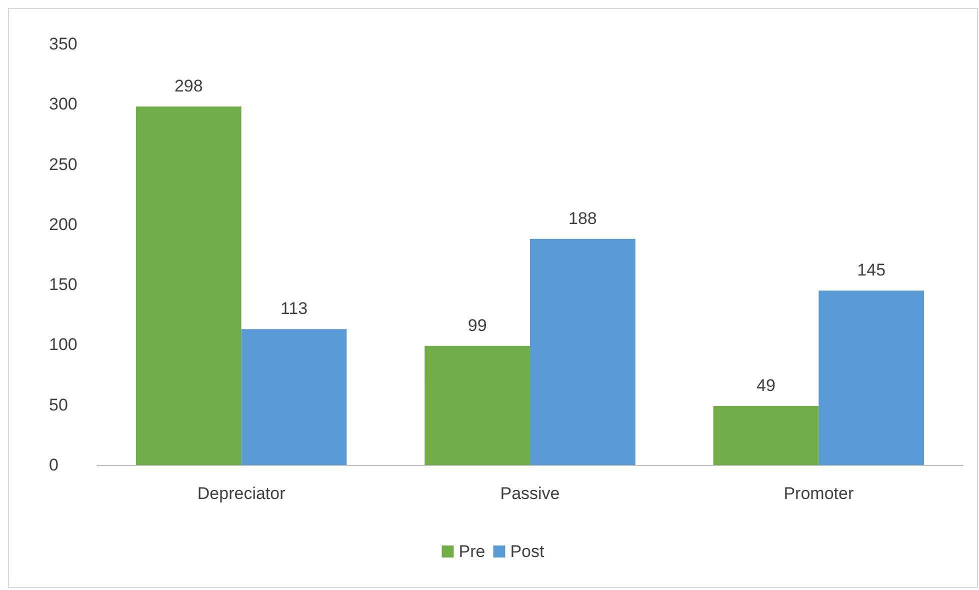 The height and width of the screenshot is (590, 979). Describe the element at coordinates (582, 218) in the screenshot. I see `data-label: 188` at that location.